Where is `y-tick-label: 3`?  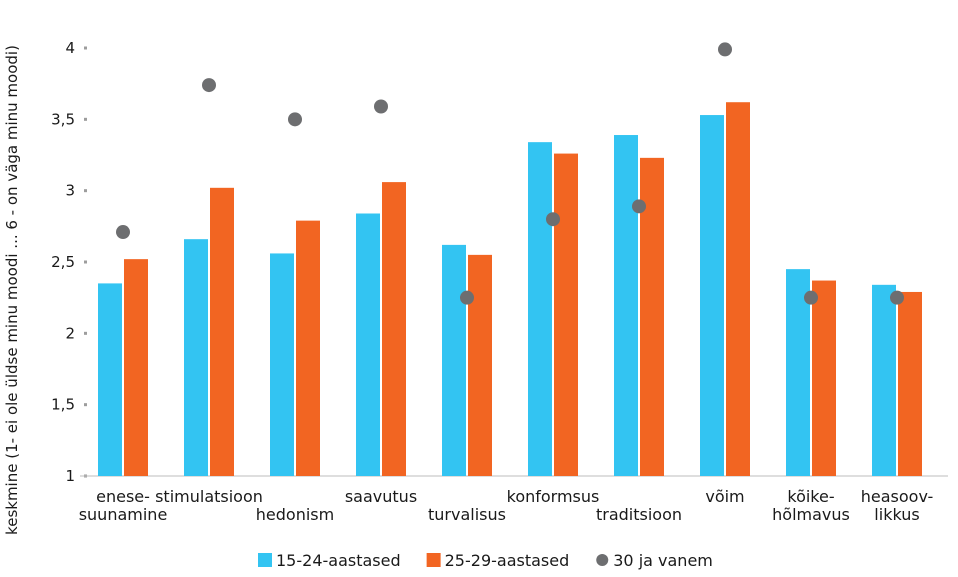 y-tick-label: 3 is located at coordinates (70, 191).